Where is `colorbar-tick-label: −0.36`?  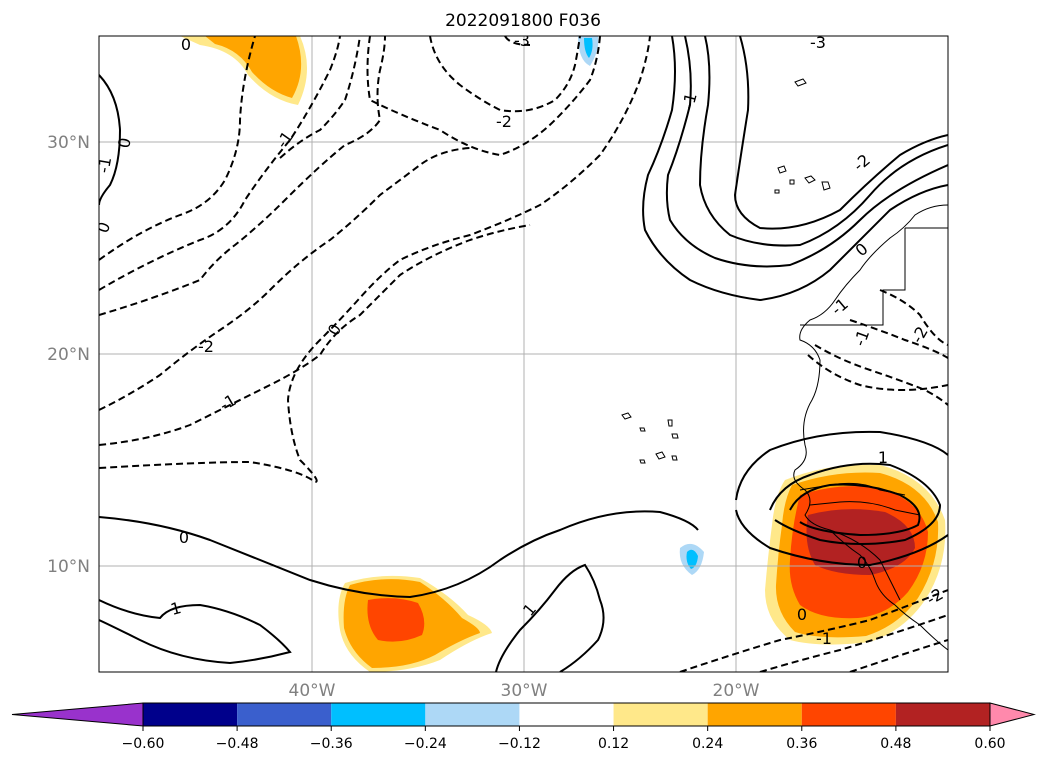
colorbar-tick-label: −0.36 is located at coordinates (331, 744).